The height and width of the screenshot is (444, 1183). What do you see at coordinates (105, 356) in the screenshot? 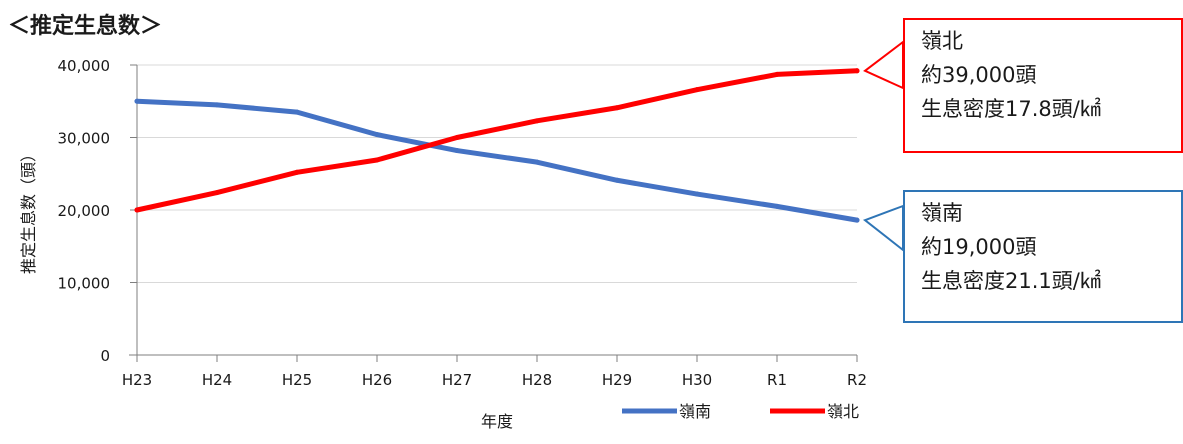
I see `y-tick-label: 0` at bounding box center [105, 356].